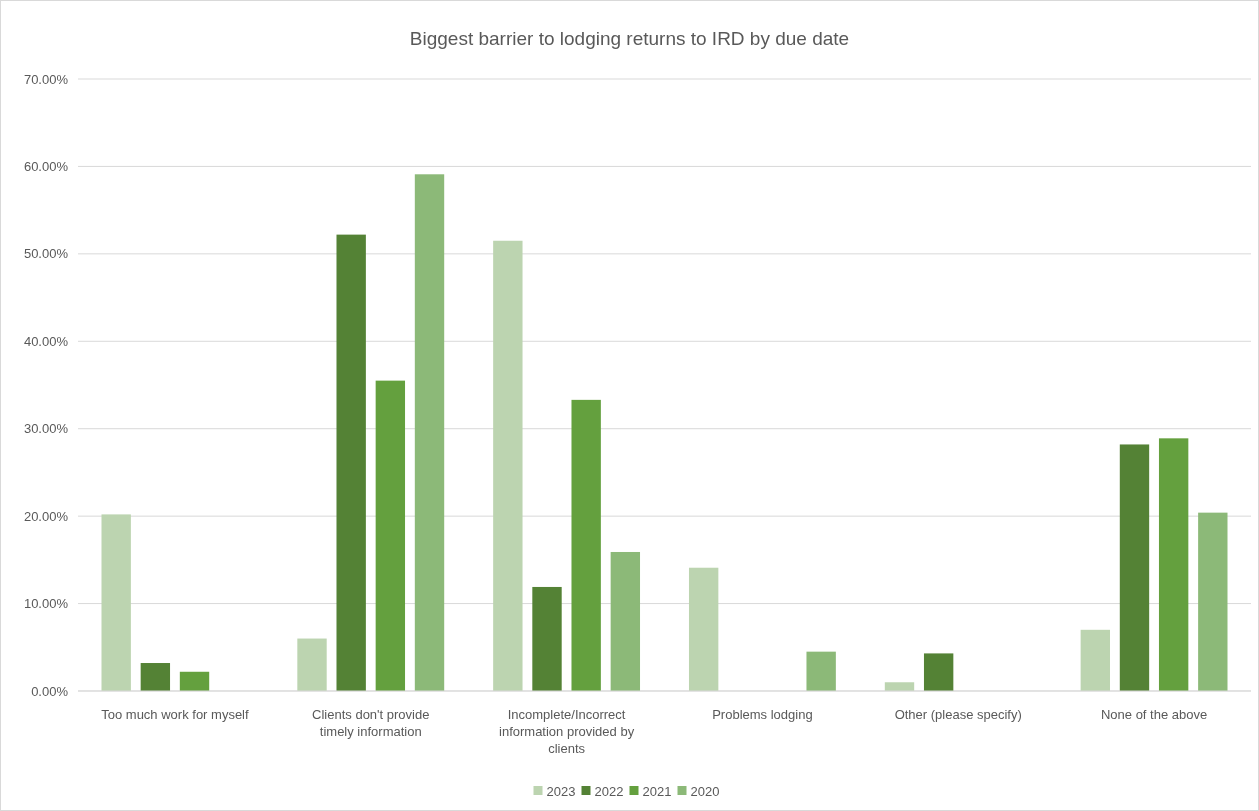  What do you see at coordinates (561, 791) in the screenshot?
I see `legend-label: 2023` at bounding box center [561, 791].